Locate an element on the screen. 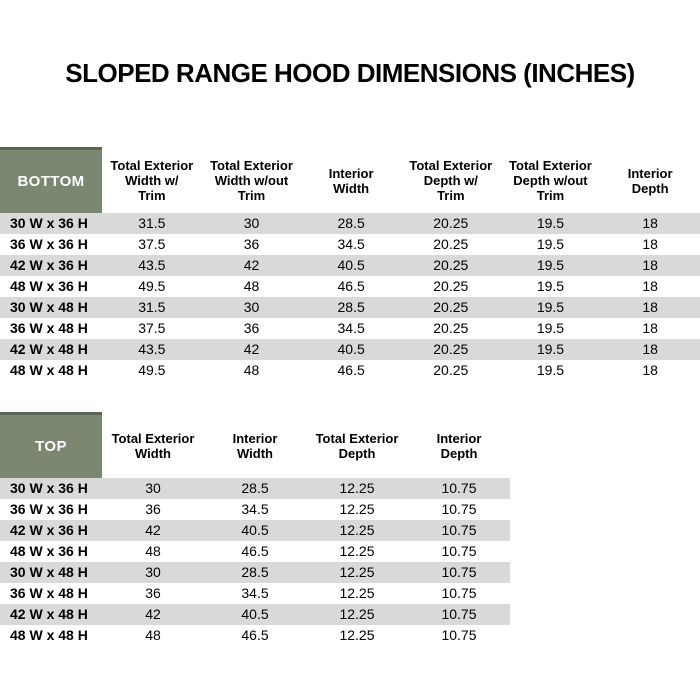 The height and width of the screenshot is (700, 700). page-title: SLOPED RANGE HOOD DIMENSIONS (INCHES) is located at coordinates (350, 73).